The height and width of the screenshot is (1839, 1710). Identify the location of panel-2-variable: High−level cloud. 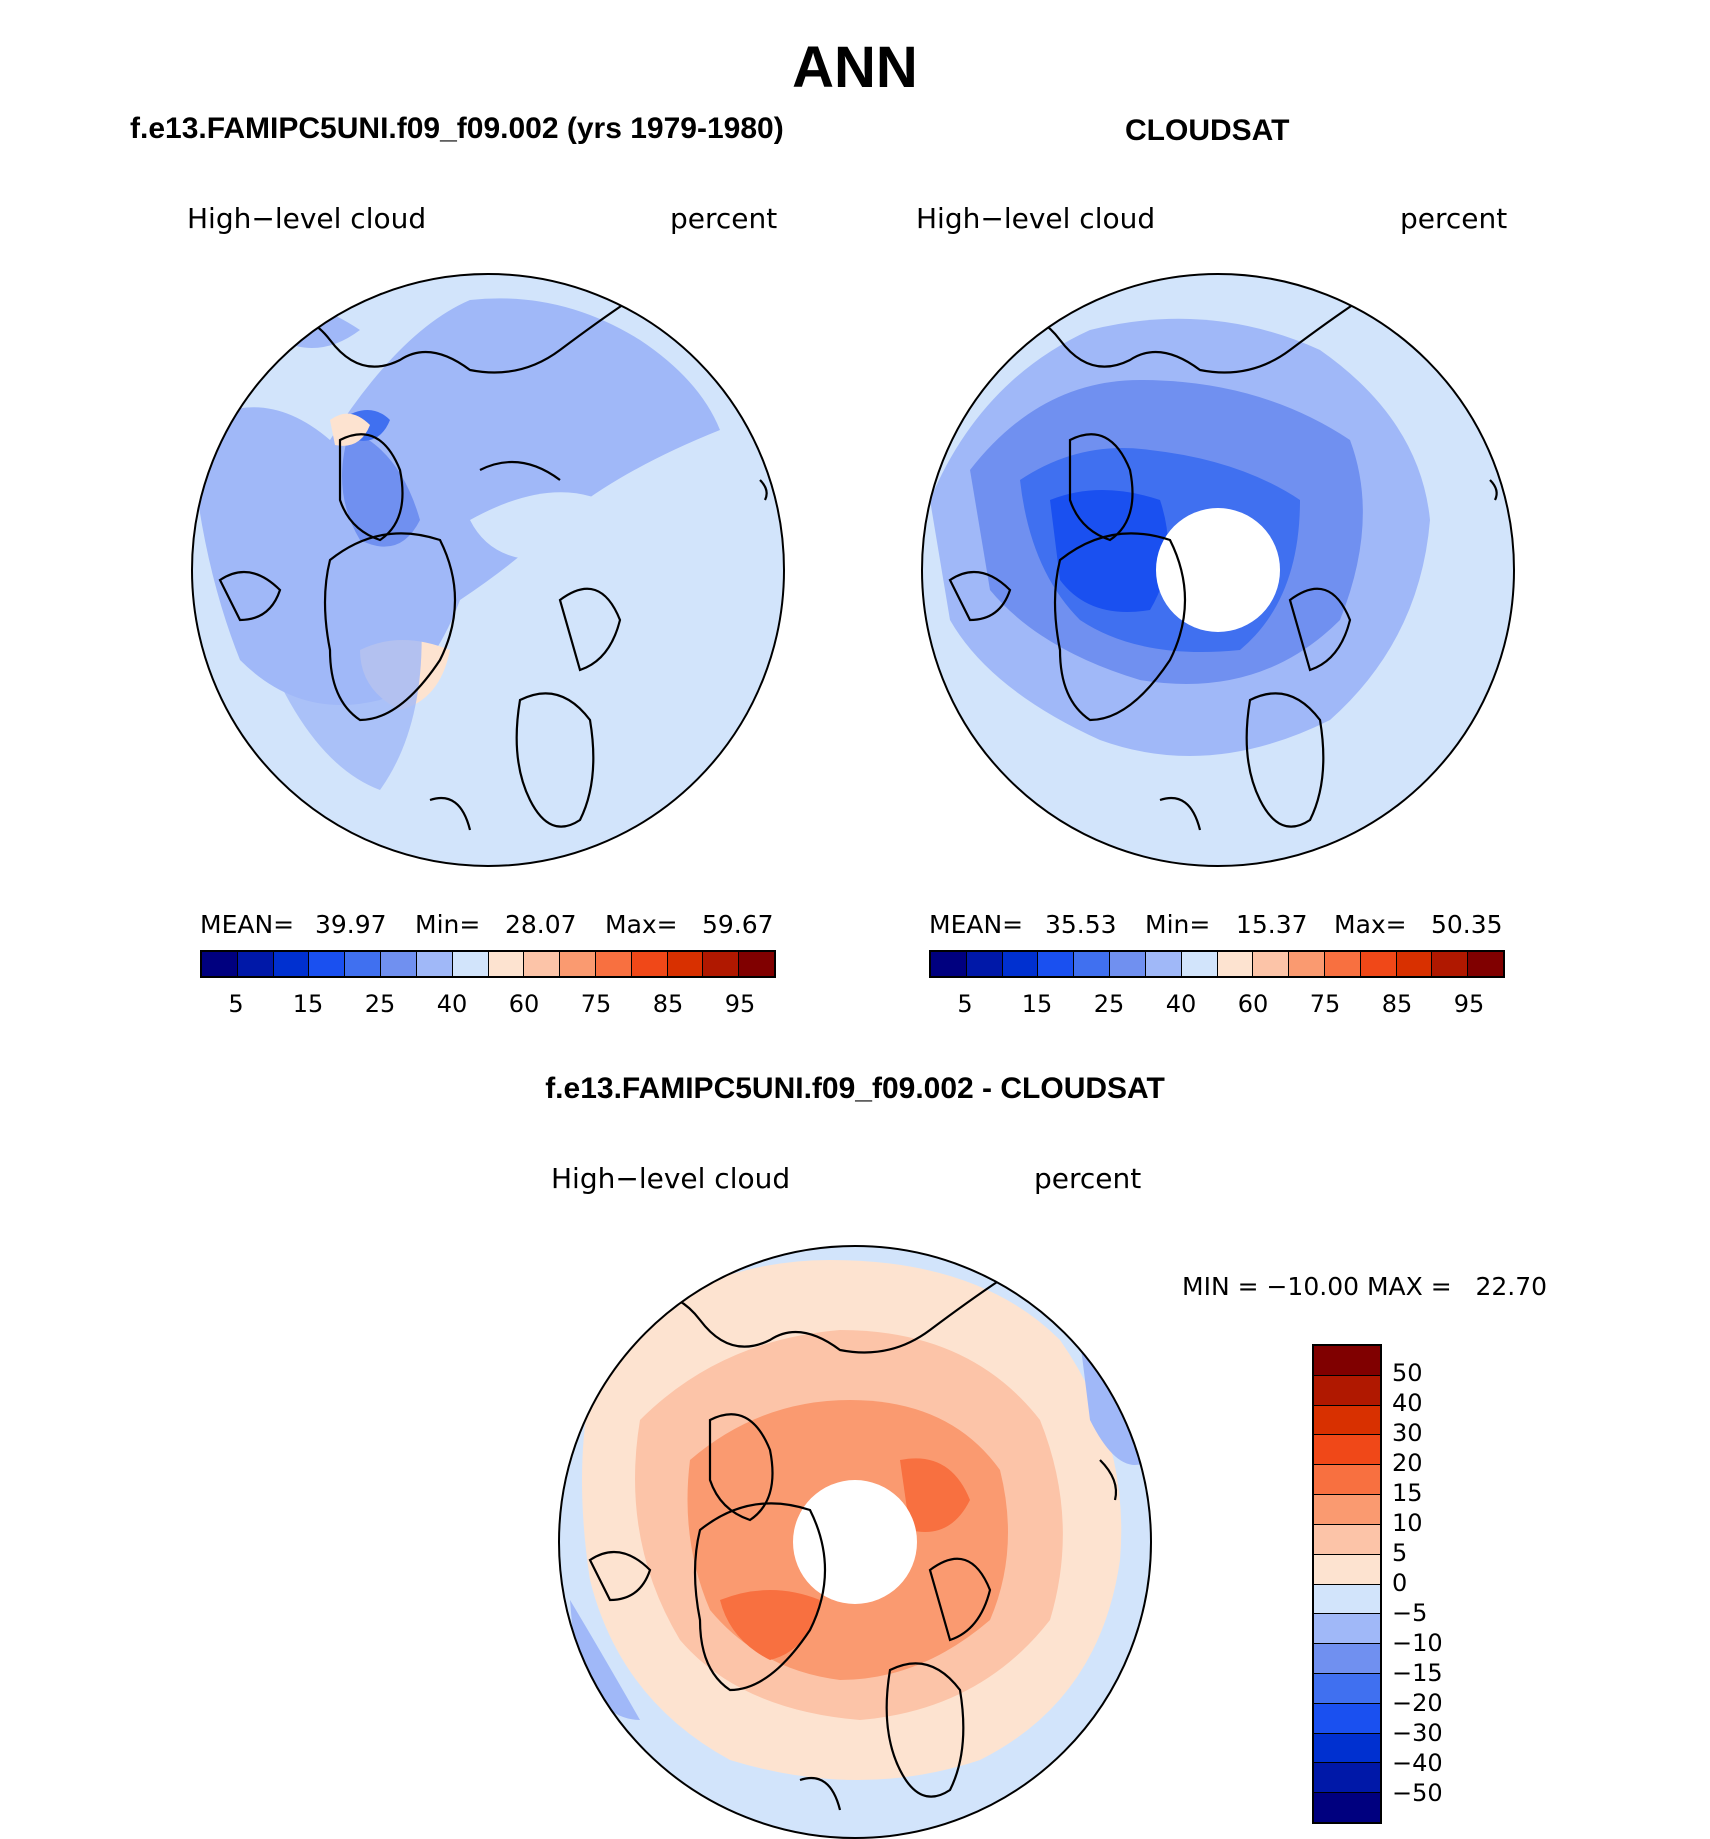
(1036, 218).